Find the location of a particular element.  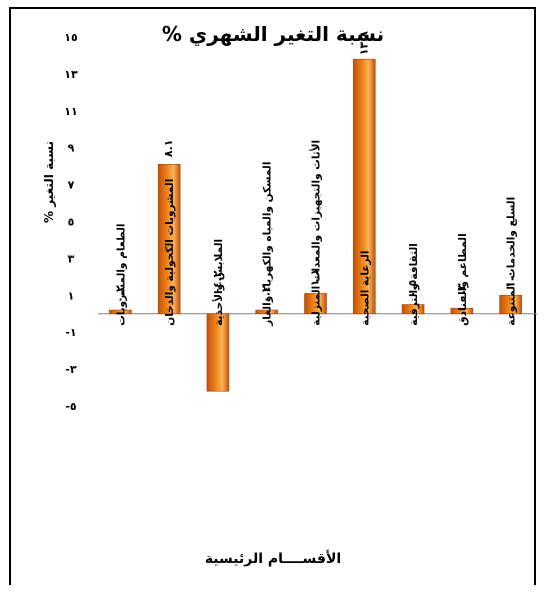

chart-title: نسبة التغير الشهري % is located at coordinates (273, 34).